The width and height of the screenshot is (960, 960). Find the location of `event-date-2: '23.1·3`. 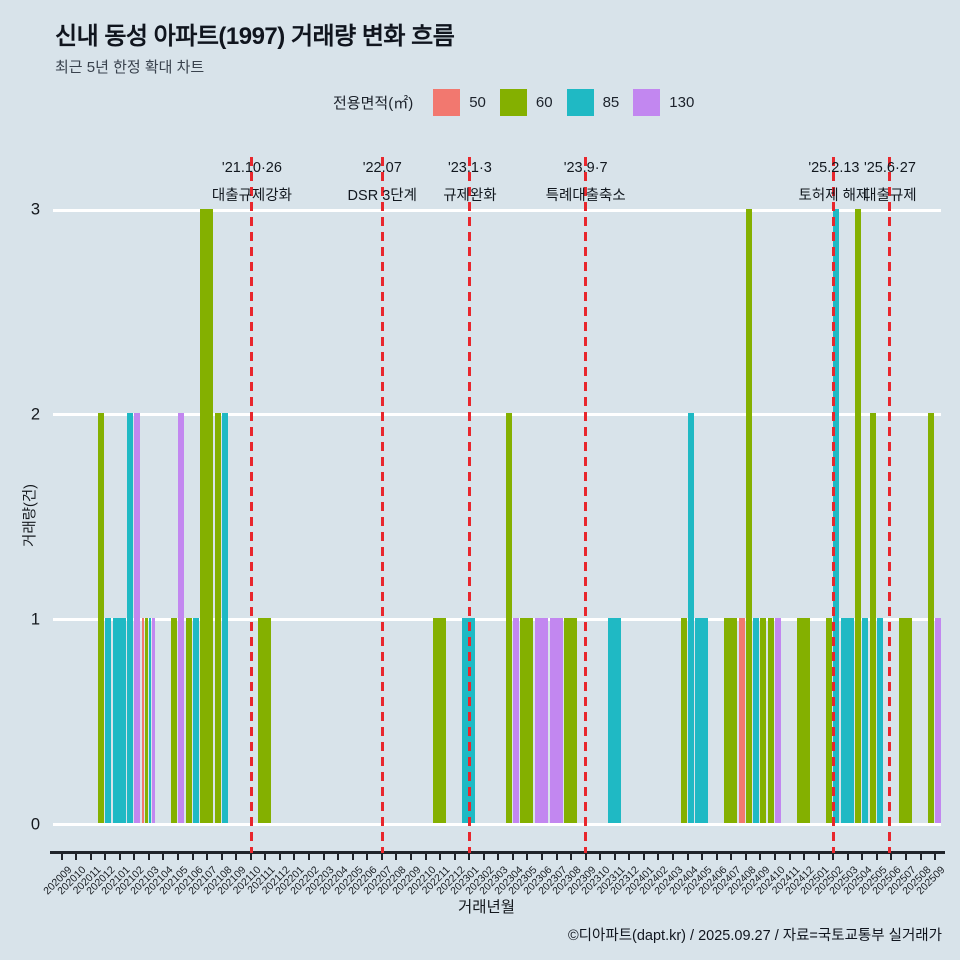

event-date-2: '23.1·3 is located at coordinates (469, 168).